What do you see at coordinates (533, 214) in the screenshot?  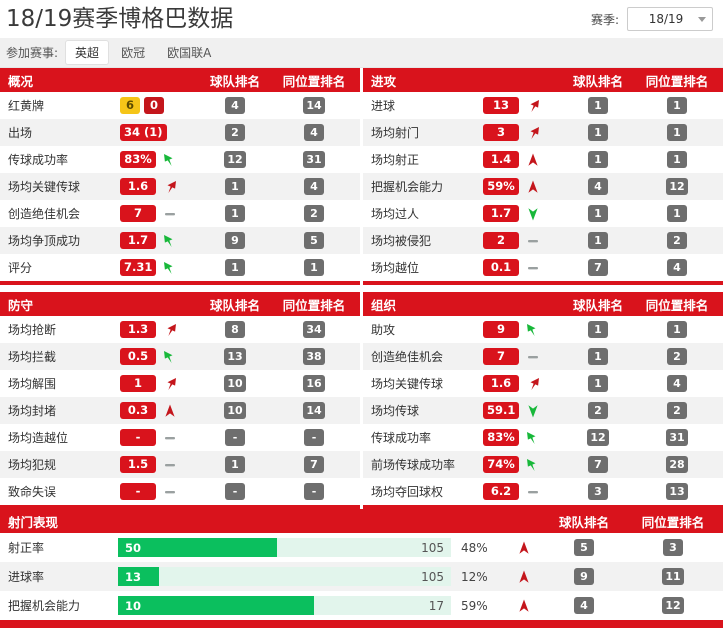 I see `trend-caret-down-green-icon` at bounding box center [533, 214].